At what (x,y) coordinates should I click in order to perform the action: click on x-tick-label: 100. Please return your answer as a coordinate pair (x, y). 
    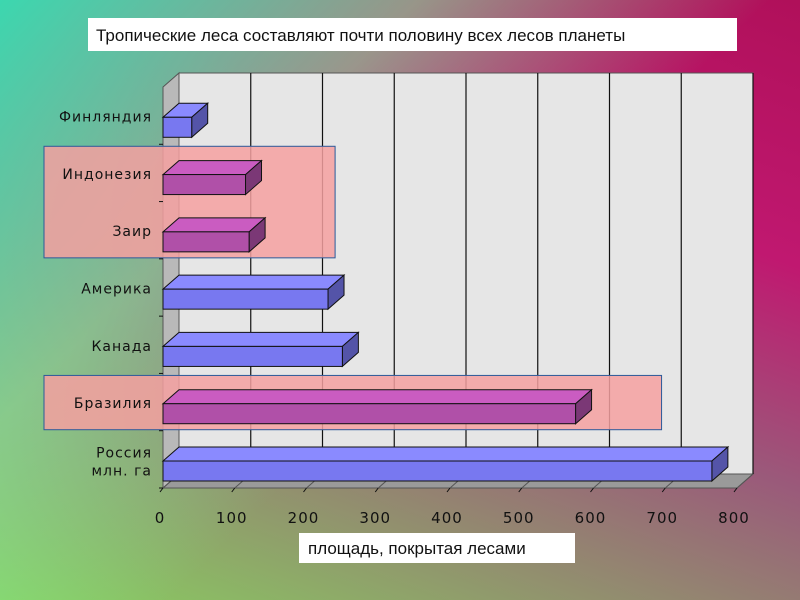
    Looking at the image, I should click on (232, 518).